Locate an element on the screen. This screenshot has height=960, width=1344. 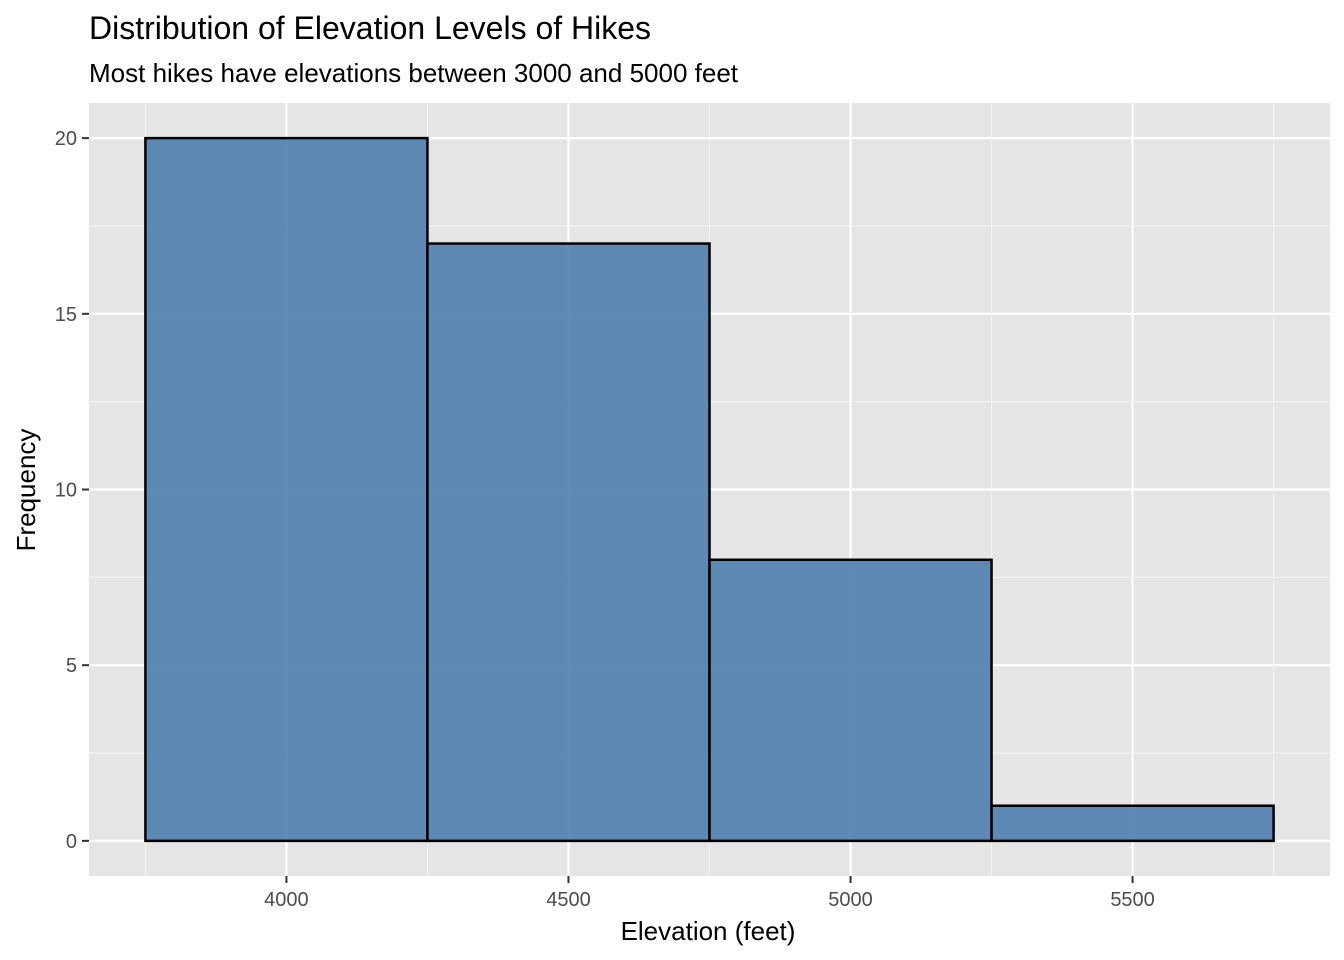
y-axis: 0 5 10 15 20 is located at coordinates (72, 490).